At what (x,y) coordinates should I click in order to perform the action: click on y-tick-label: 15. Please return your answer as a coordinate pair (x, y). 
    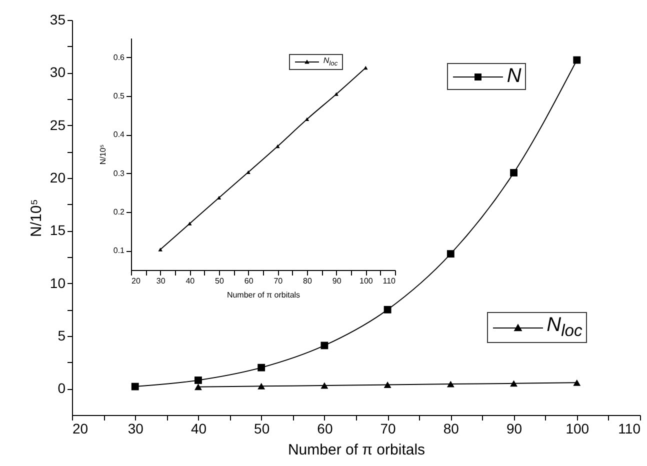
    Looking at the image, I should click on (58, 230).